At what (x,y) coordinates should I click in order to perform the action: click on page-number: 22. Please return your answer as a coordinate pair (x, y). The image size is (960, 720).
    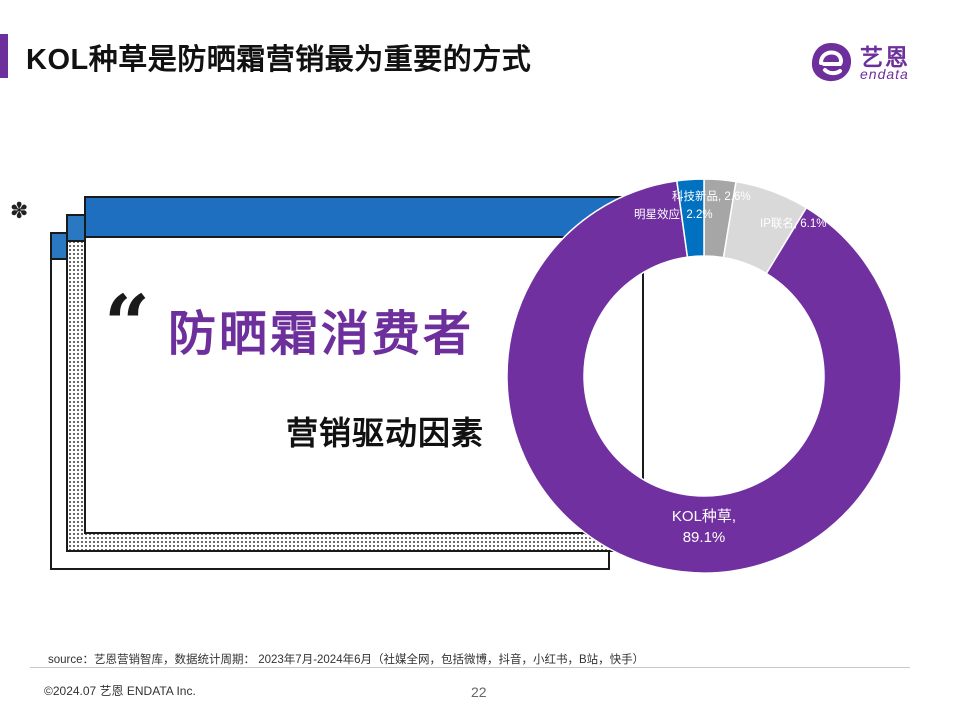
    Looking at the image, I should click on (479, 692).